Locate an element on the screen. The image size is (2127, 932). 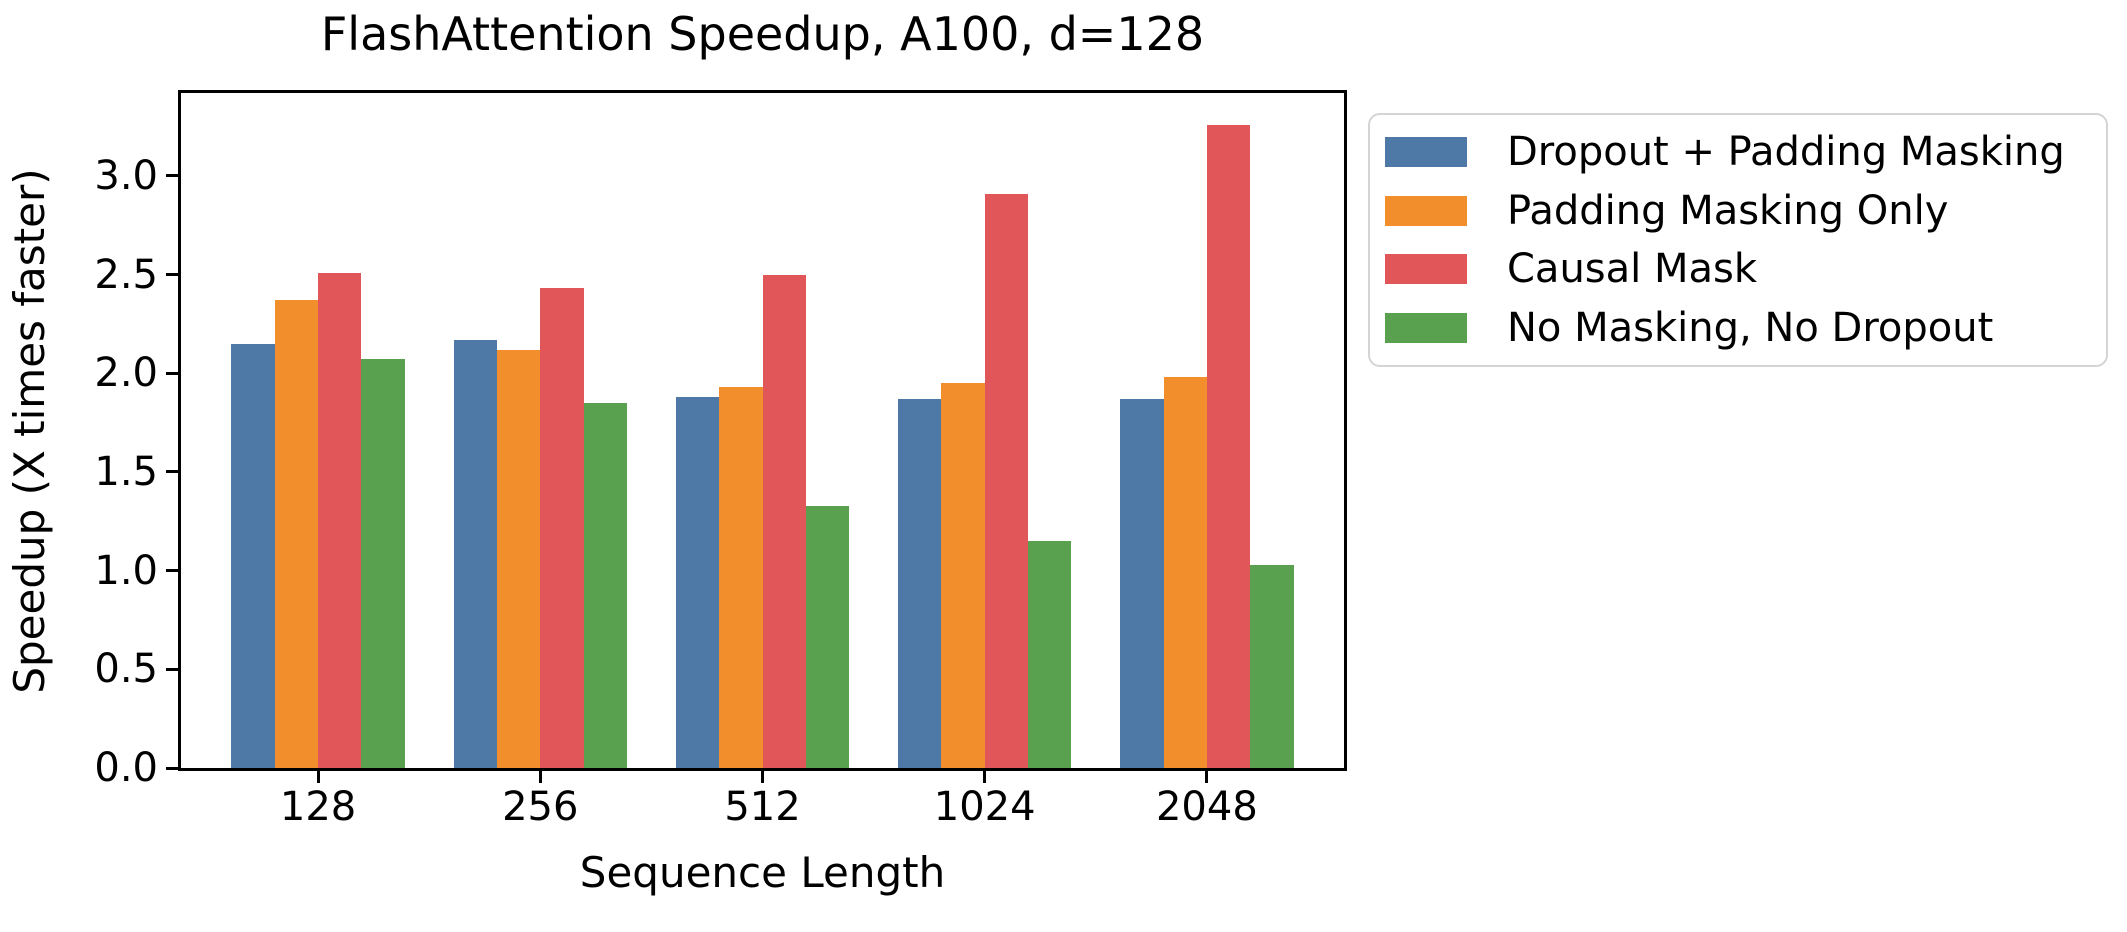
bar-series3-x2048 is located at coordinates (1272, 666).